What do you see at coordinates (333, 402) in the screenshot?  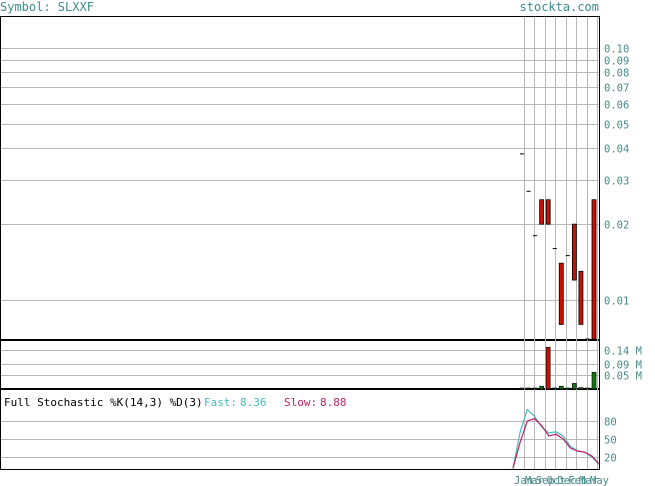 I see `slow-value: 8.88` at bounding box center [333, 402].